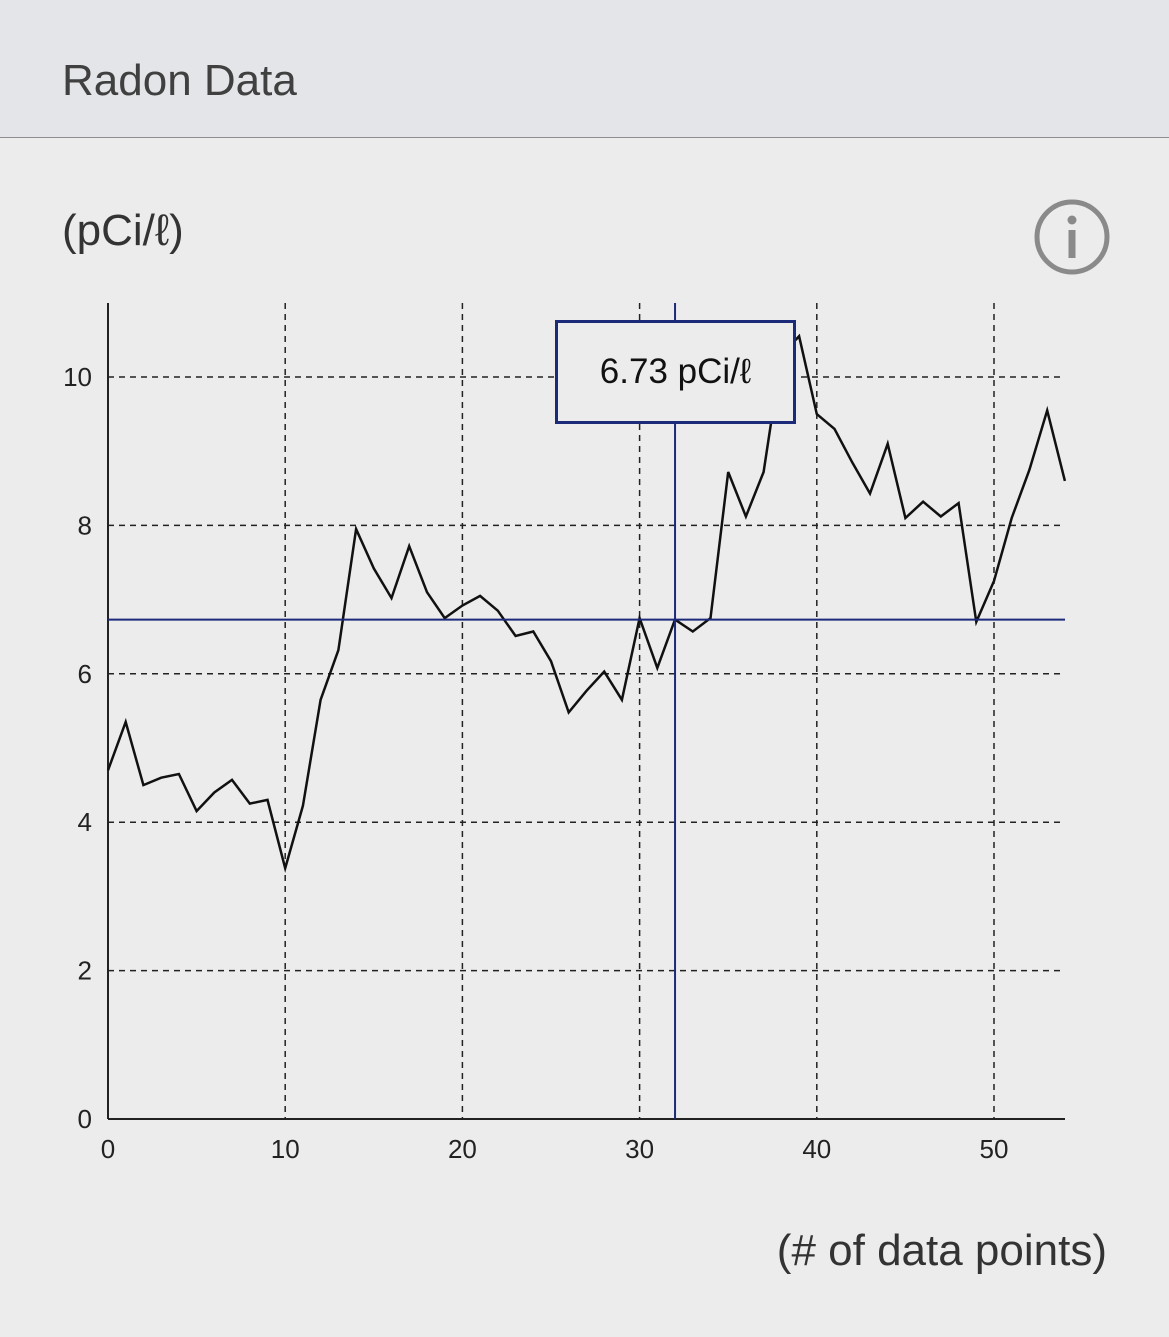 The width and height of the screenshot is (1169, 1337). I want to click on x-tick-label: 40, so click(816, 1149).